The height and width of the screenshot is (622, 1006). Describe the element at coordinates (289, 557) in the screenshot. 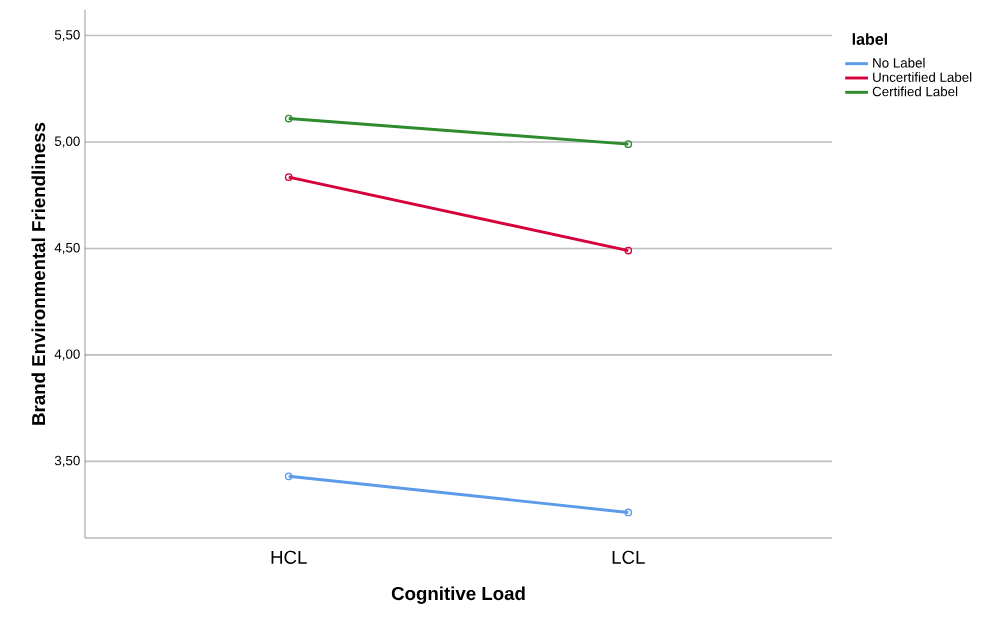

I see `x-tick-label: HCL` at that location.